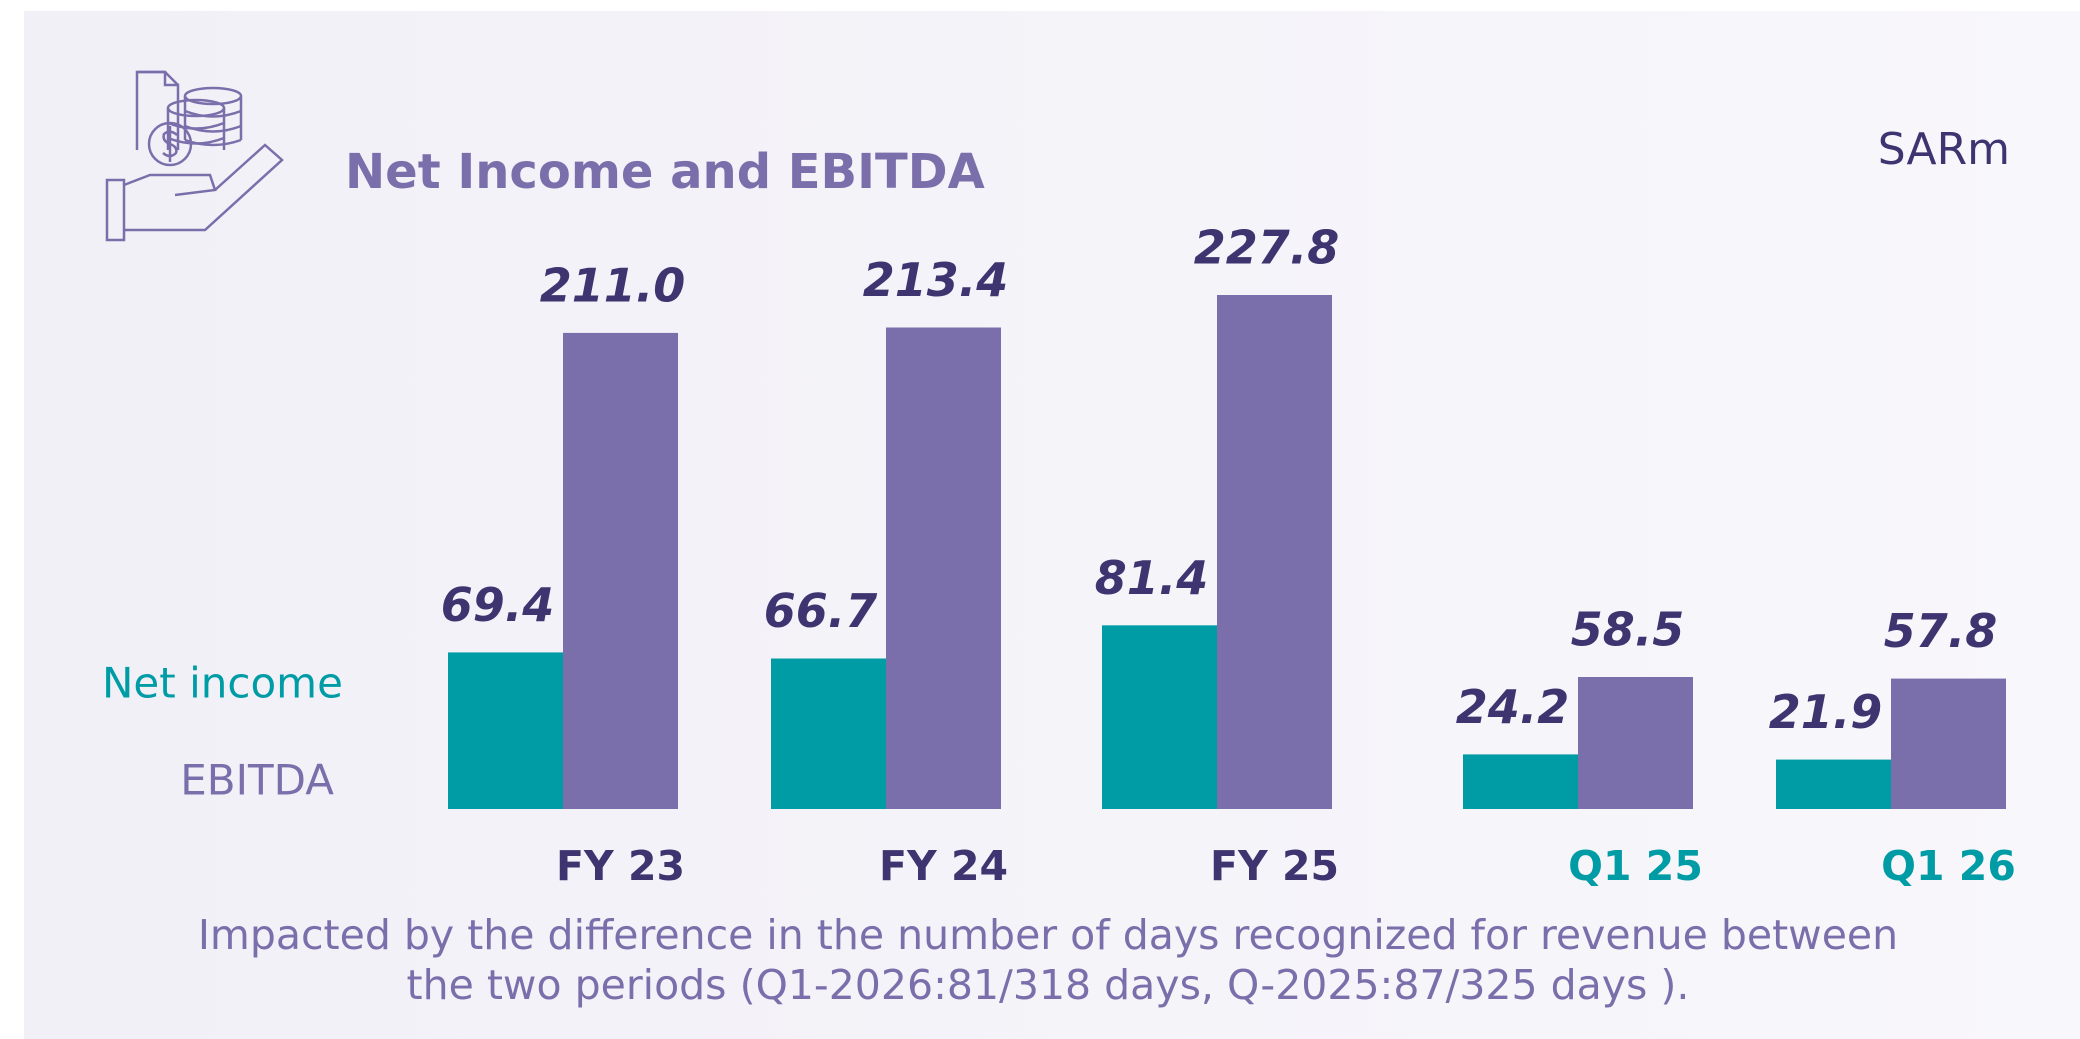 This screenshot has height=1039, width=2080. Describe the element at coordinates (665, 172) in the screenshot. I see `chart-title: Net Income and EBITDA` at that location.